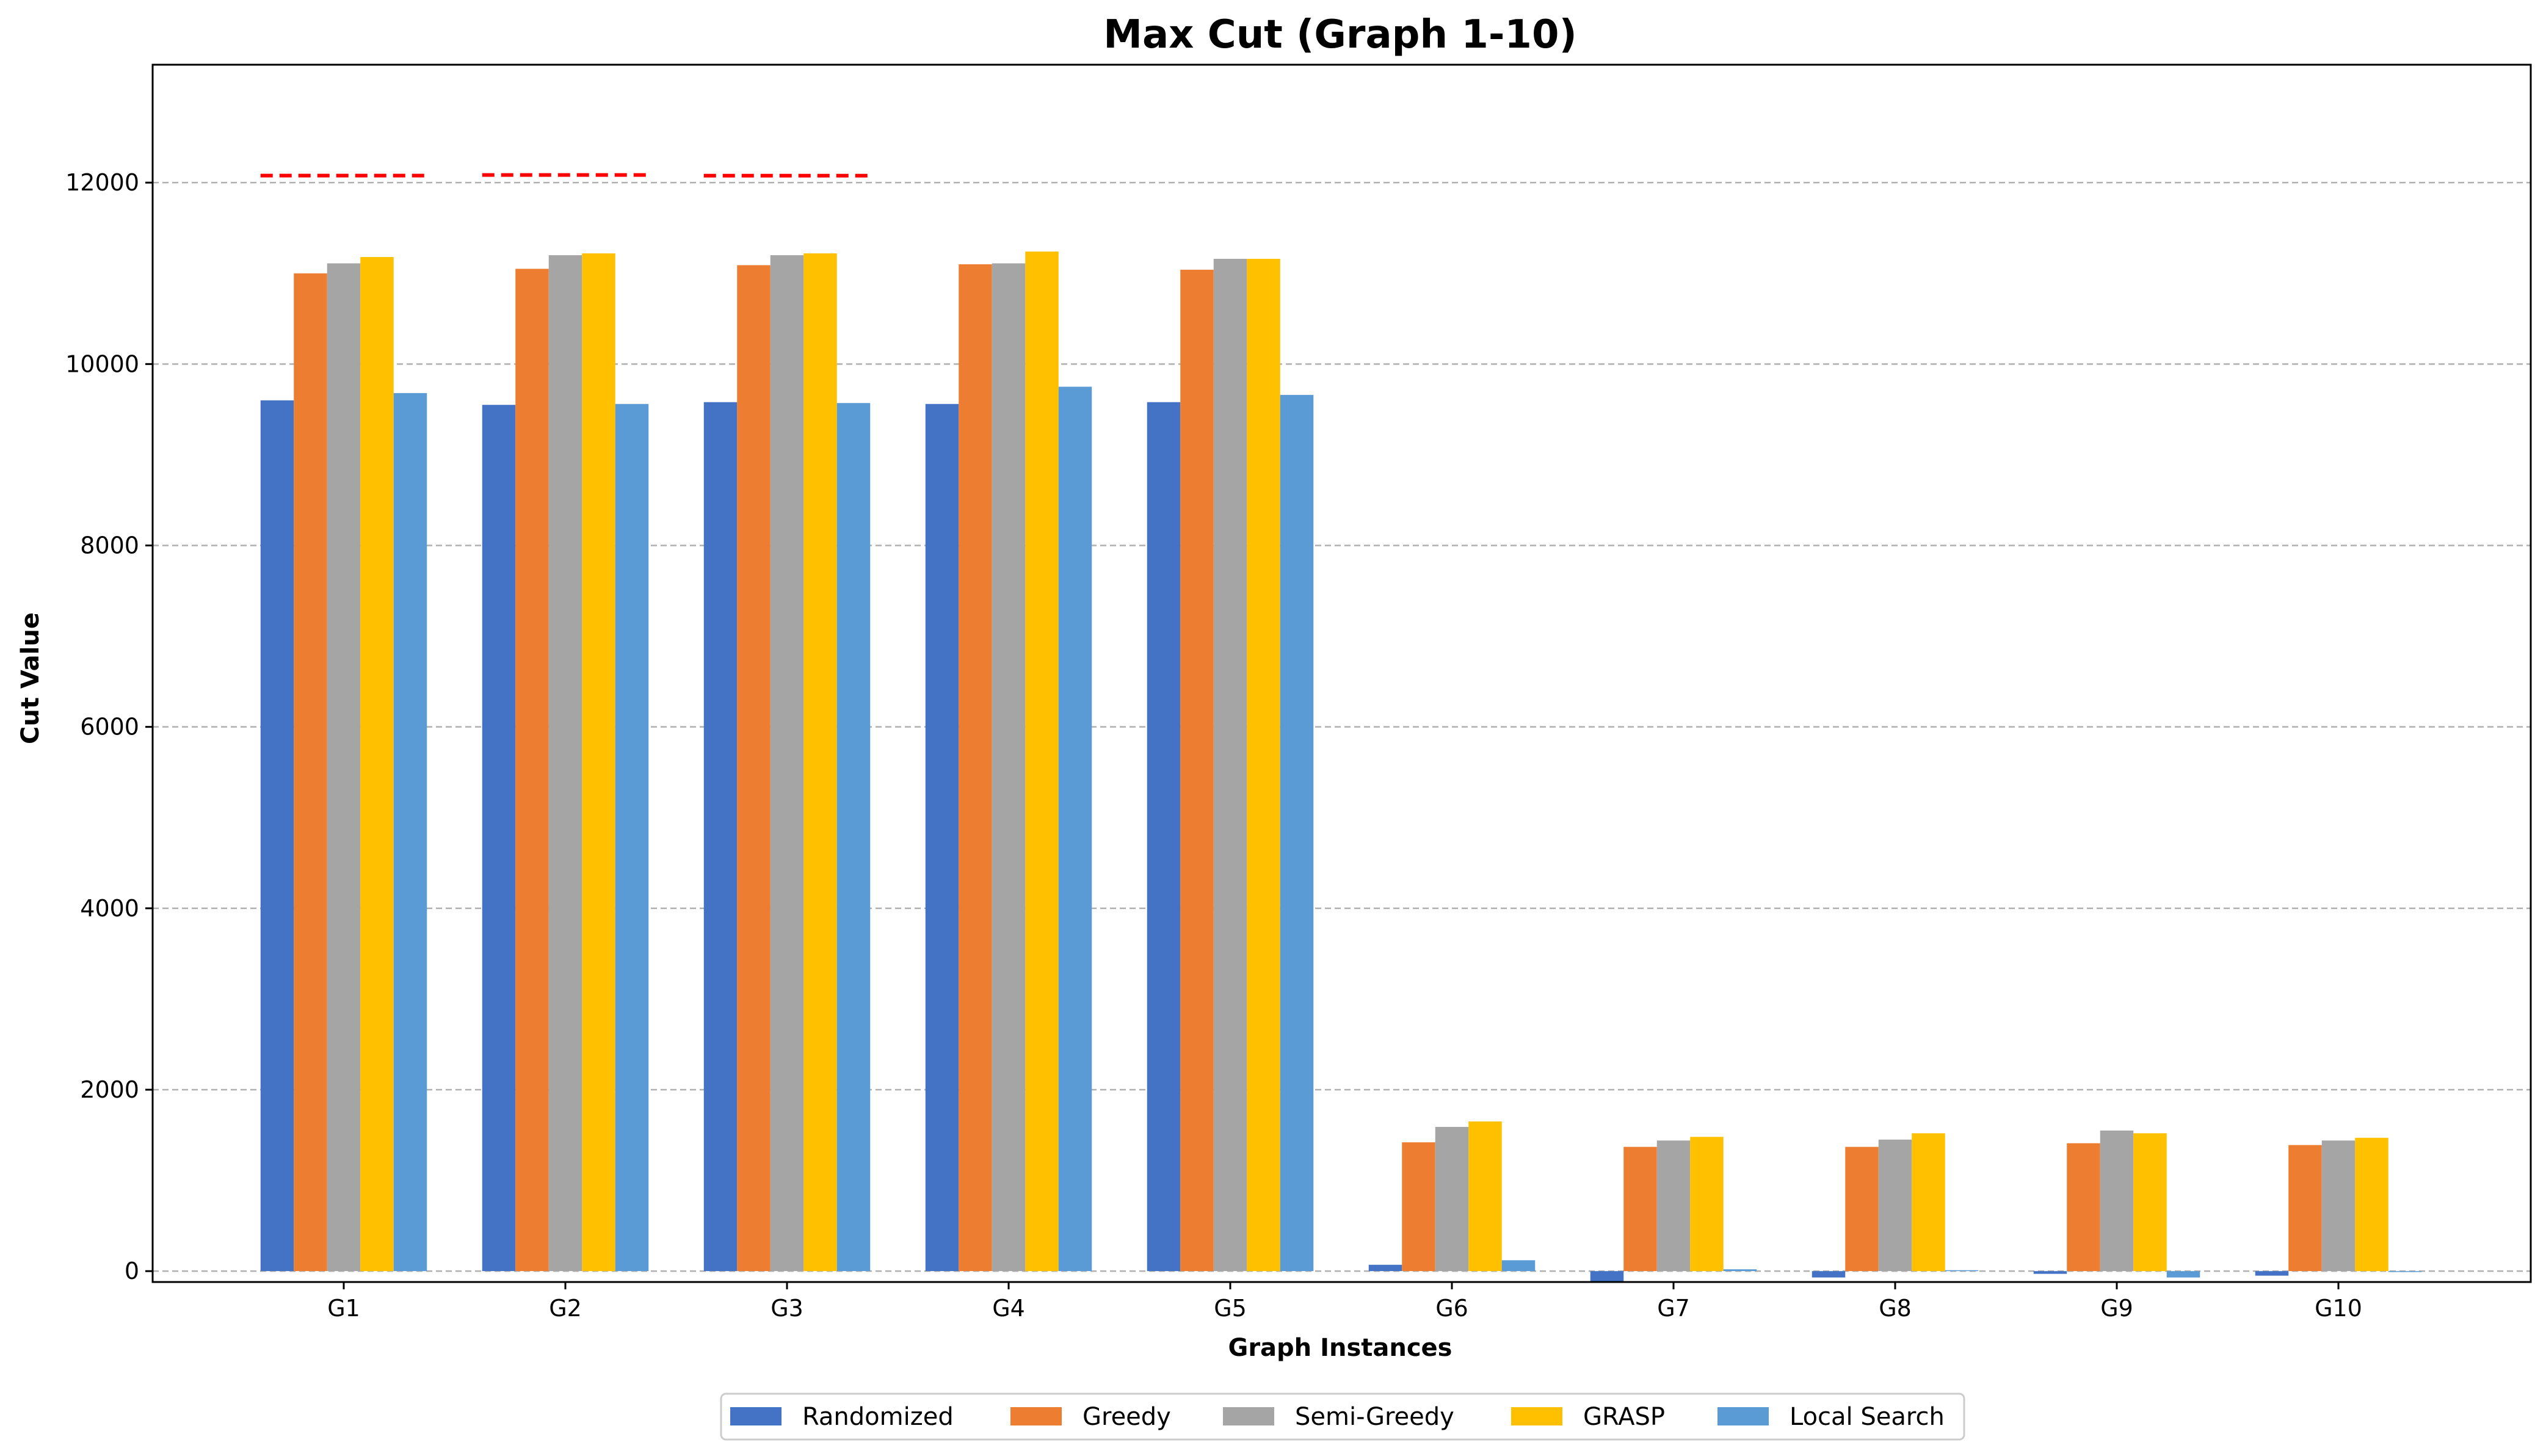 Image resolution: width=2546 pixels, height=1456 pixels. I want to click on legend-label: GRASP, so click(1624, 1417).